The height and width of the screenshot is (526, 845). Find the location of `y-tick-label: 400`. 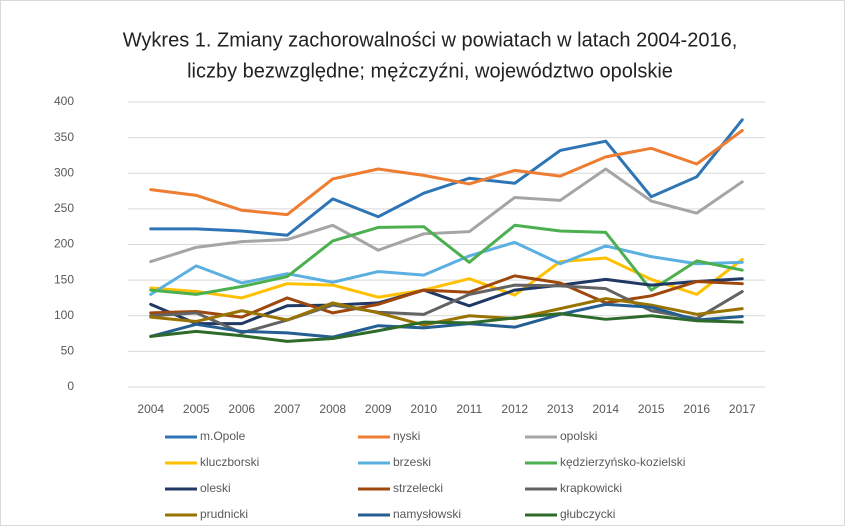

y-tick-label: 400 is located at coordinates (64, 101).